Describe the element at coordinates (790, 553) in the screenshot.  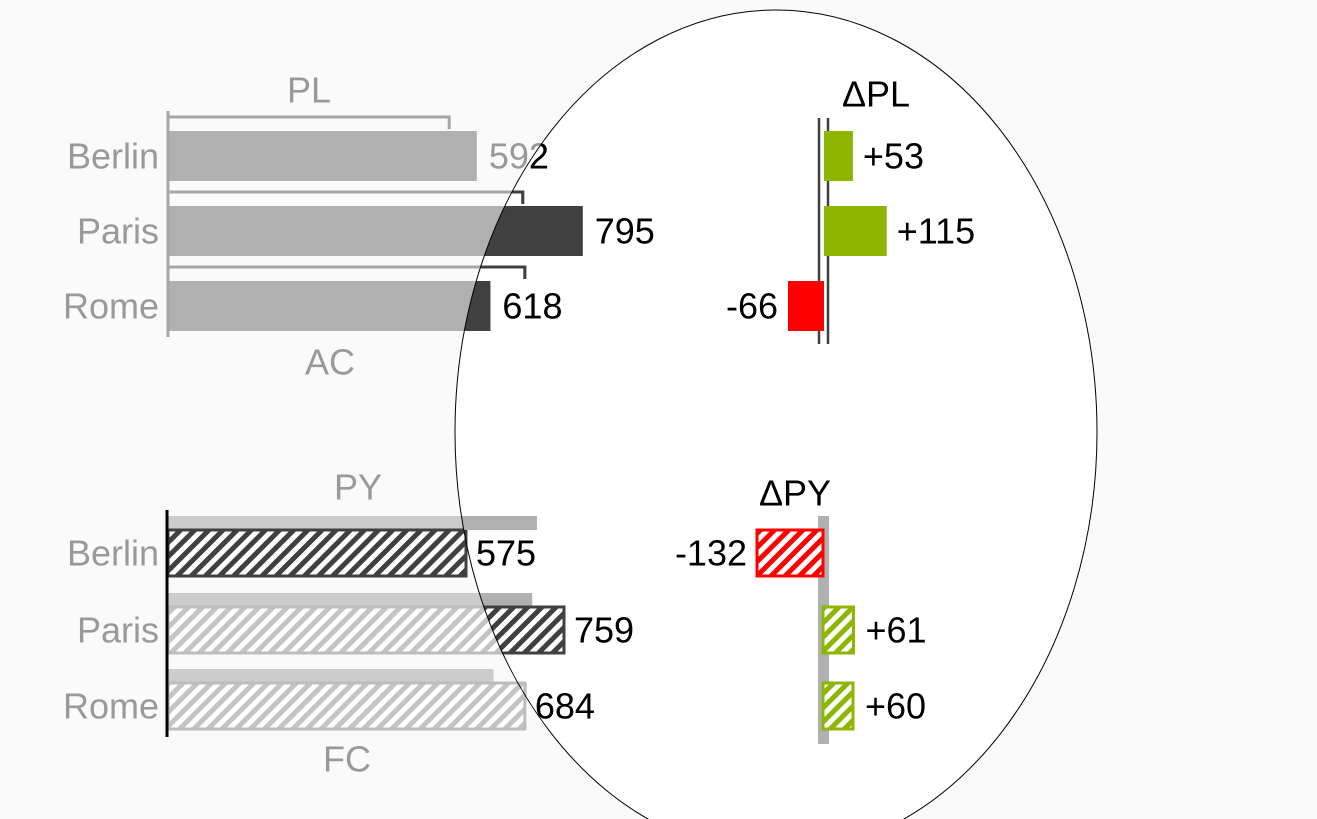
I see `delta-py-bar-berlin` at that location.